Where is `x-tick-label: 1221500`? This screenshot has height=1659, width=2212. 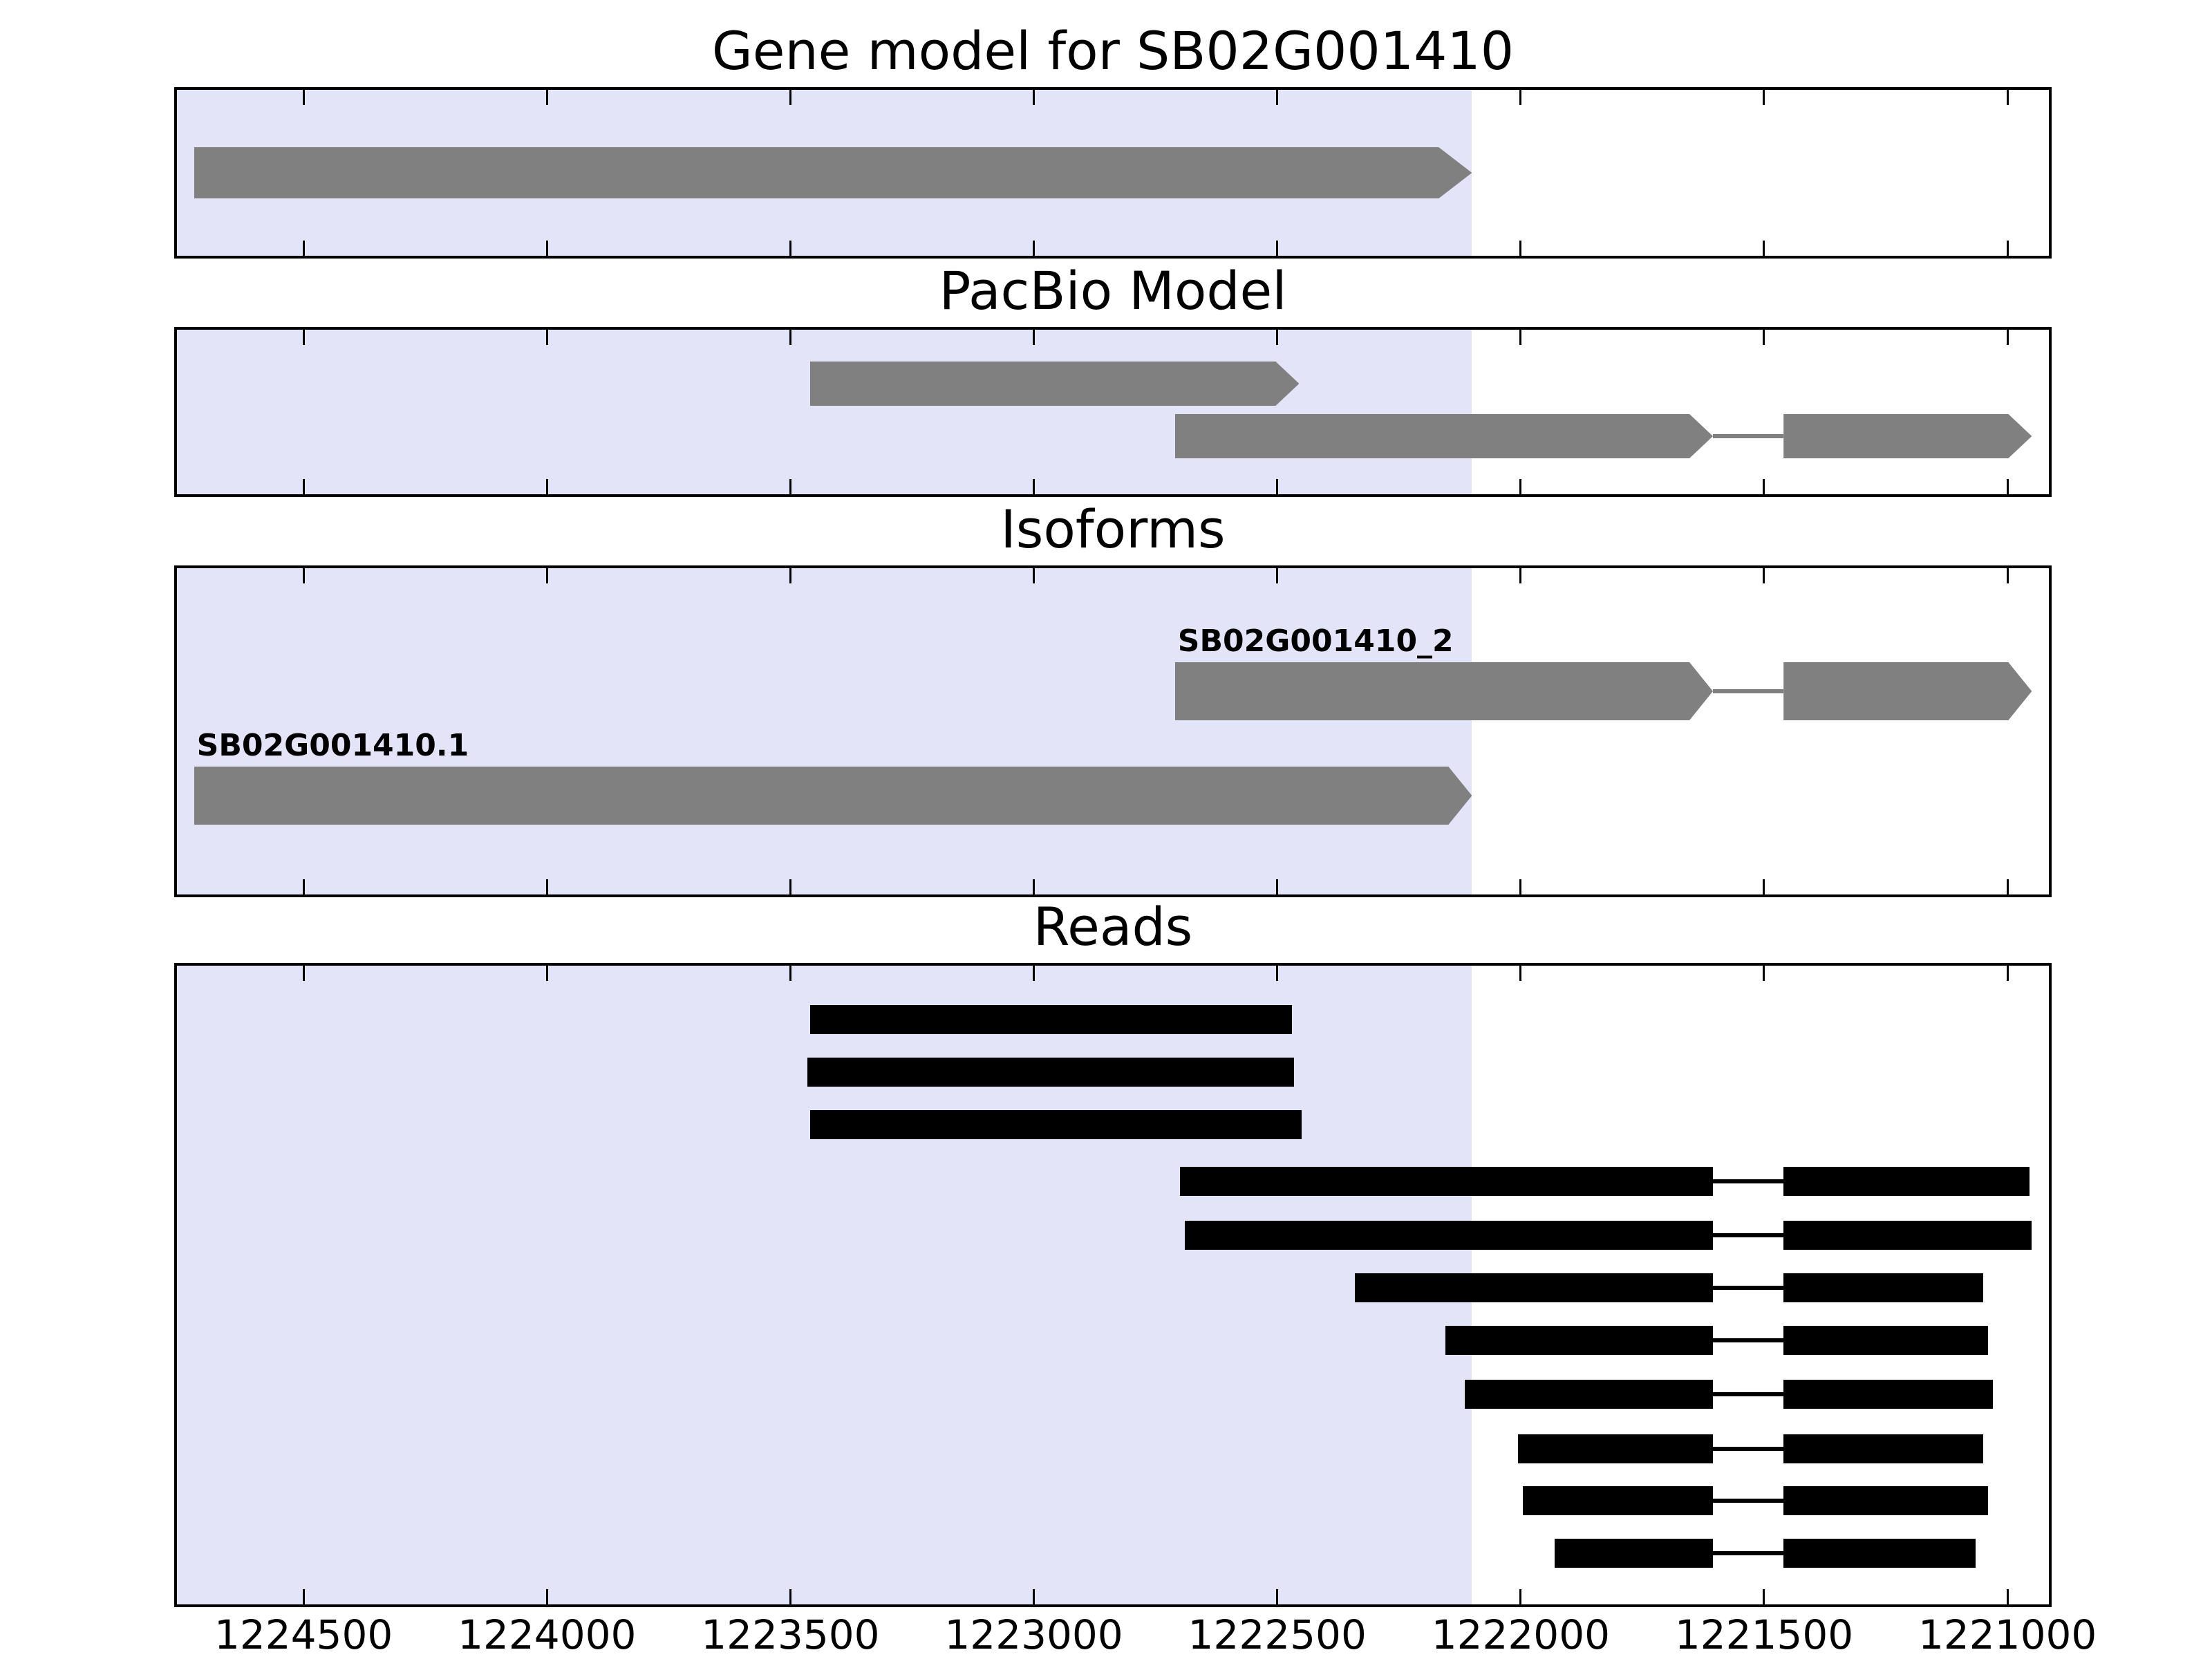
x-tick-label: 1221500 is located at coordinates (1764, 1634).